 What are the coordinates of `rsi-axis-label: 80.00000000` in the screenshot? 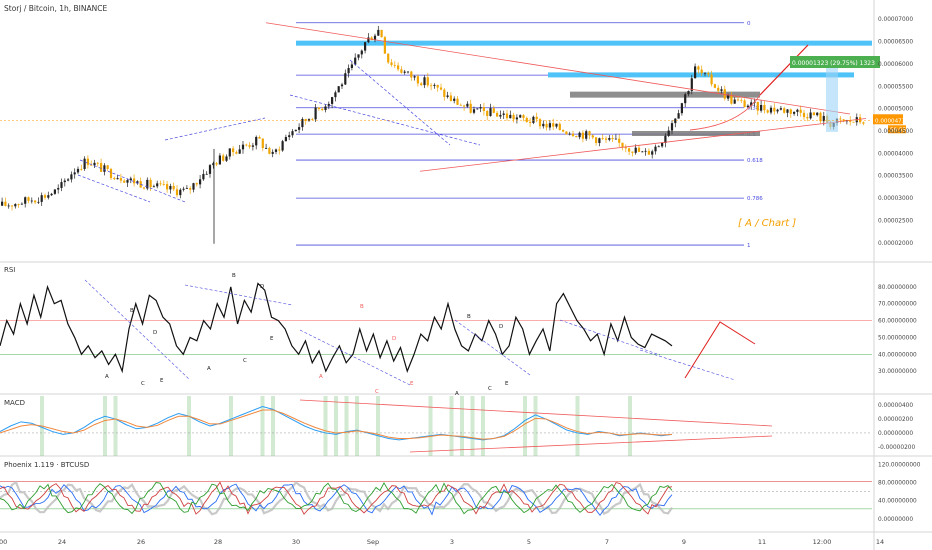 It's located at (897, 288).